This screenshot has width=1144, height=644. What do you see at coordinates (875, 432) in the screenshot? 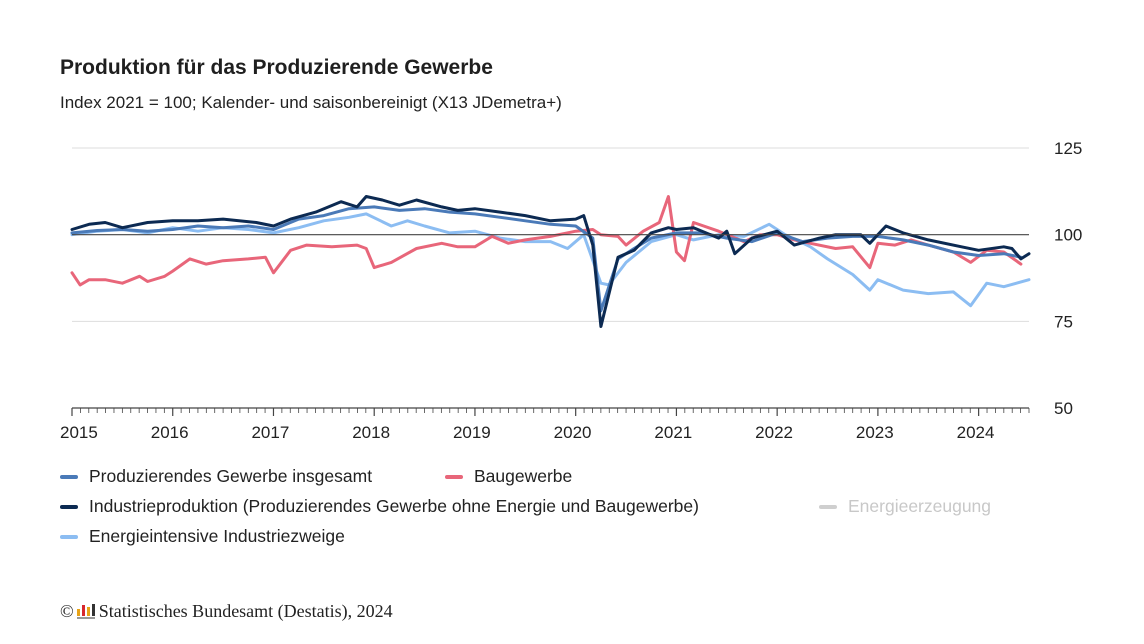
I see `x-tick-label-2023: 2023` at bounding box center [875, 432].